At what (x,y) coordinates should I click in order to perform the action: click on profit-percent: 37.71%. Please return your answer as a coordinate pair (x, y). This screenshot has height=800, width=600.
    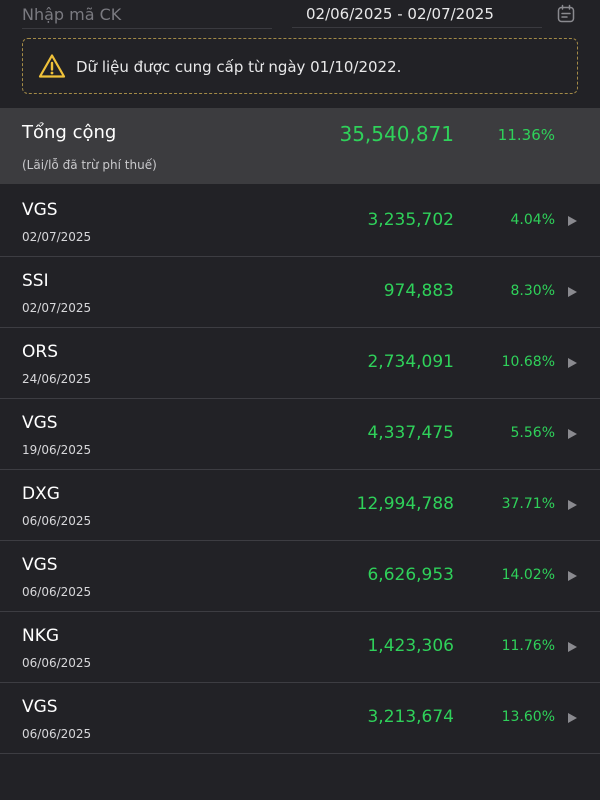
    Looking at the image, I should click on (528, 504).